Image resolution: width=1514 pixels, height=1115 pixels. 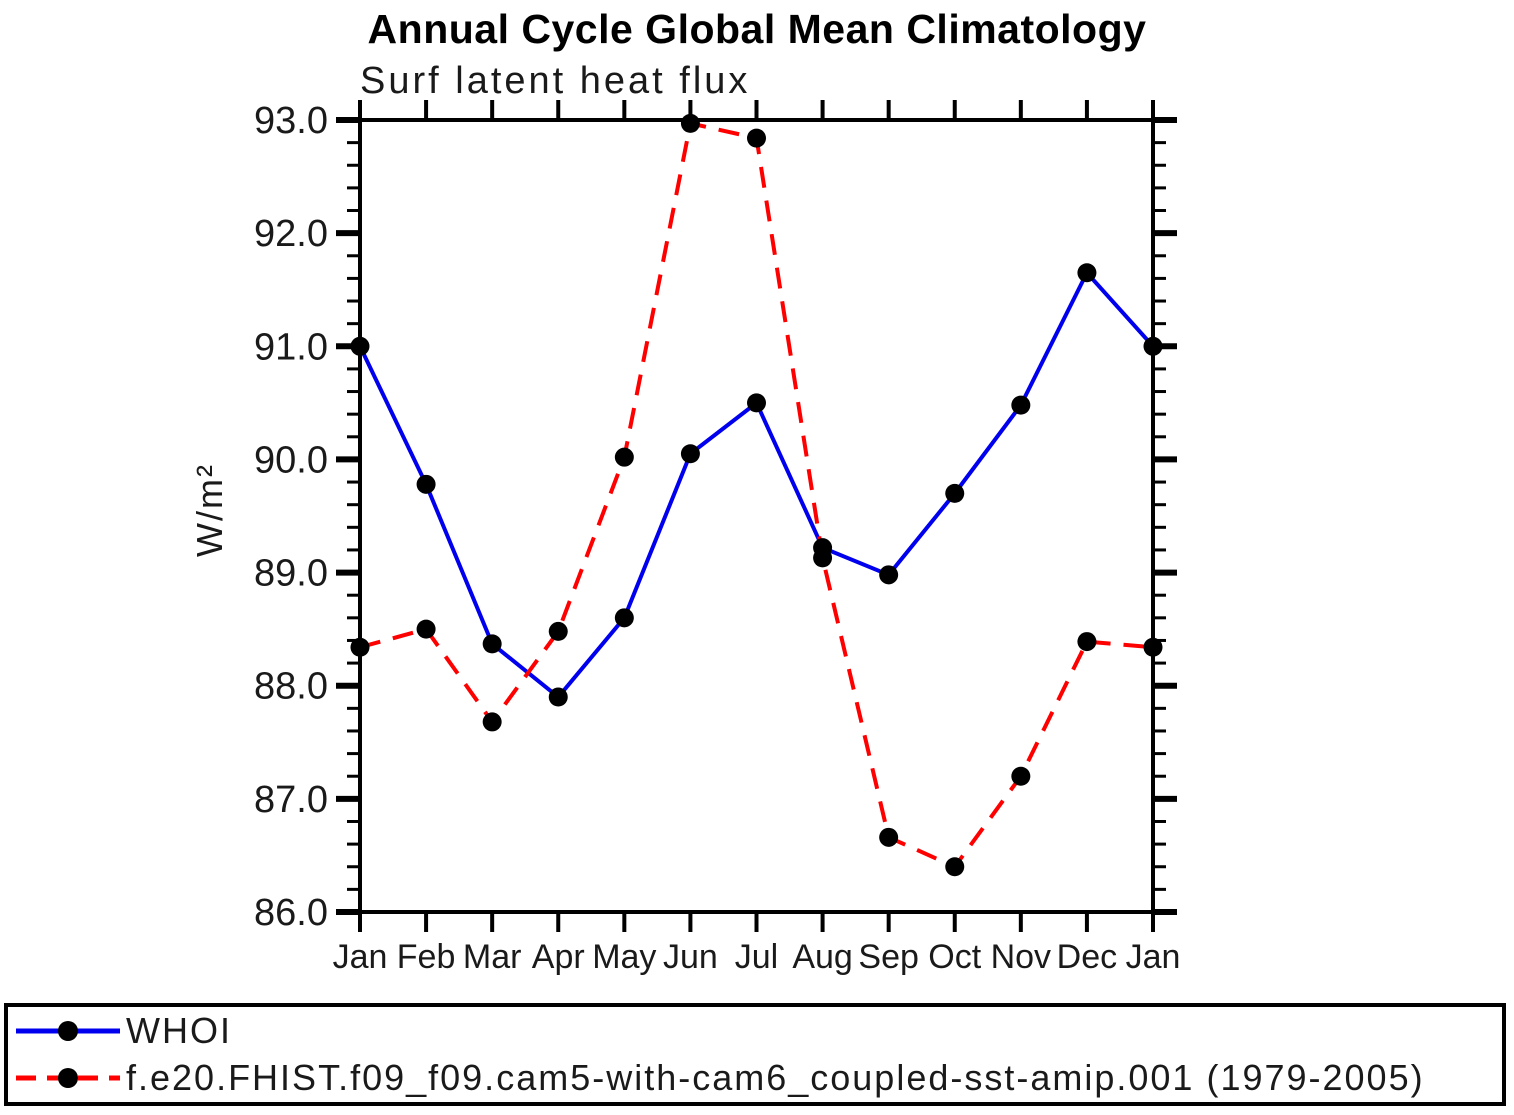 I want to click on model-line-sample-icon, so click(x=68, y=1078).